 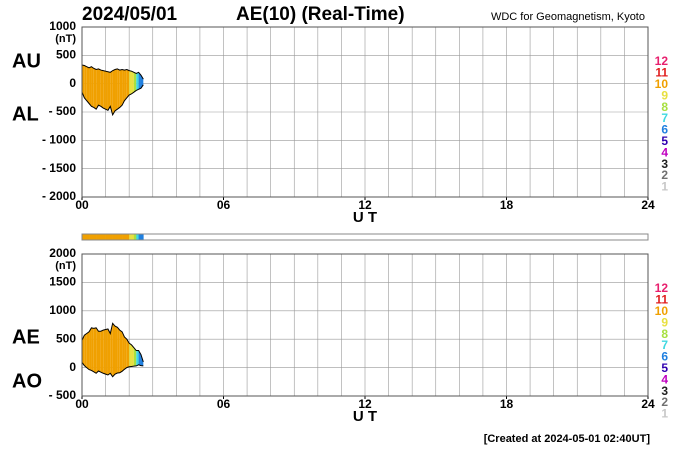 What do you see at coordinates (648, 404) in the screenshot?
I see `x-tick-label: 24` at bounding box center [648, 404].